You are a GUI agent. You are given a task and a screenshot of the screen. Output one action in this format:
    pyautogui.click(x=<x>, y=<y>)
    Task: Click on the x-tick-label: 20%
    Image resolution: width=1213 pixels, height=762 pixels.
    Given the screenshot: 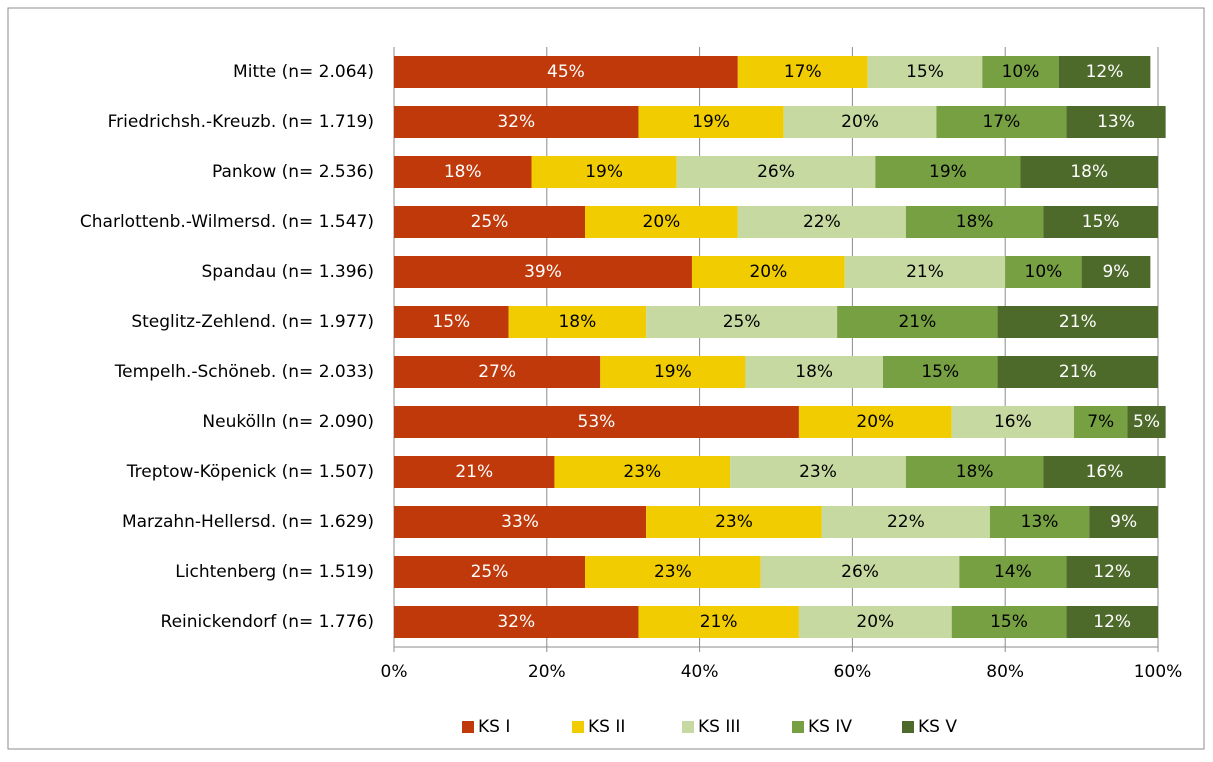 What is the action you would take?
    pyautogui.click(x=547, y=672)
    